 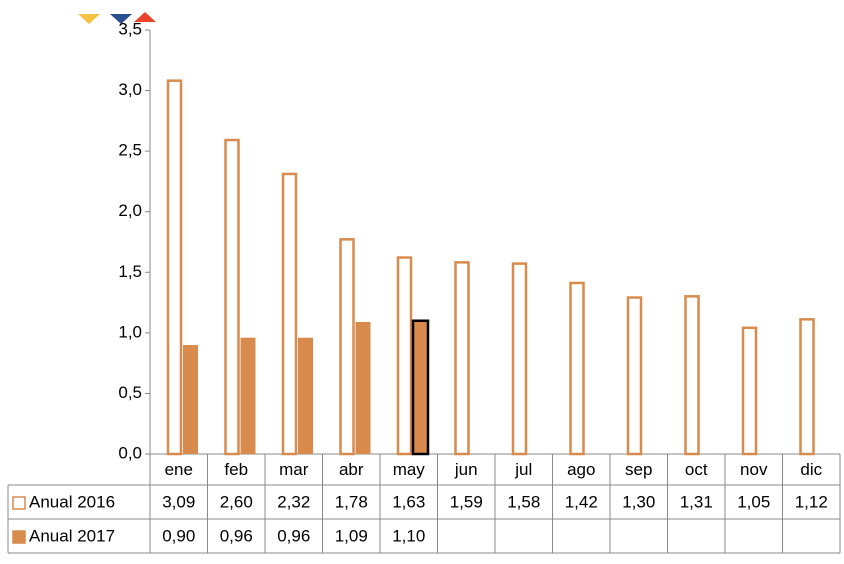 I want to click on table-value: 1,10, so click(x=408, y=535).